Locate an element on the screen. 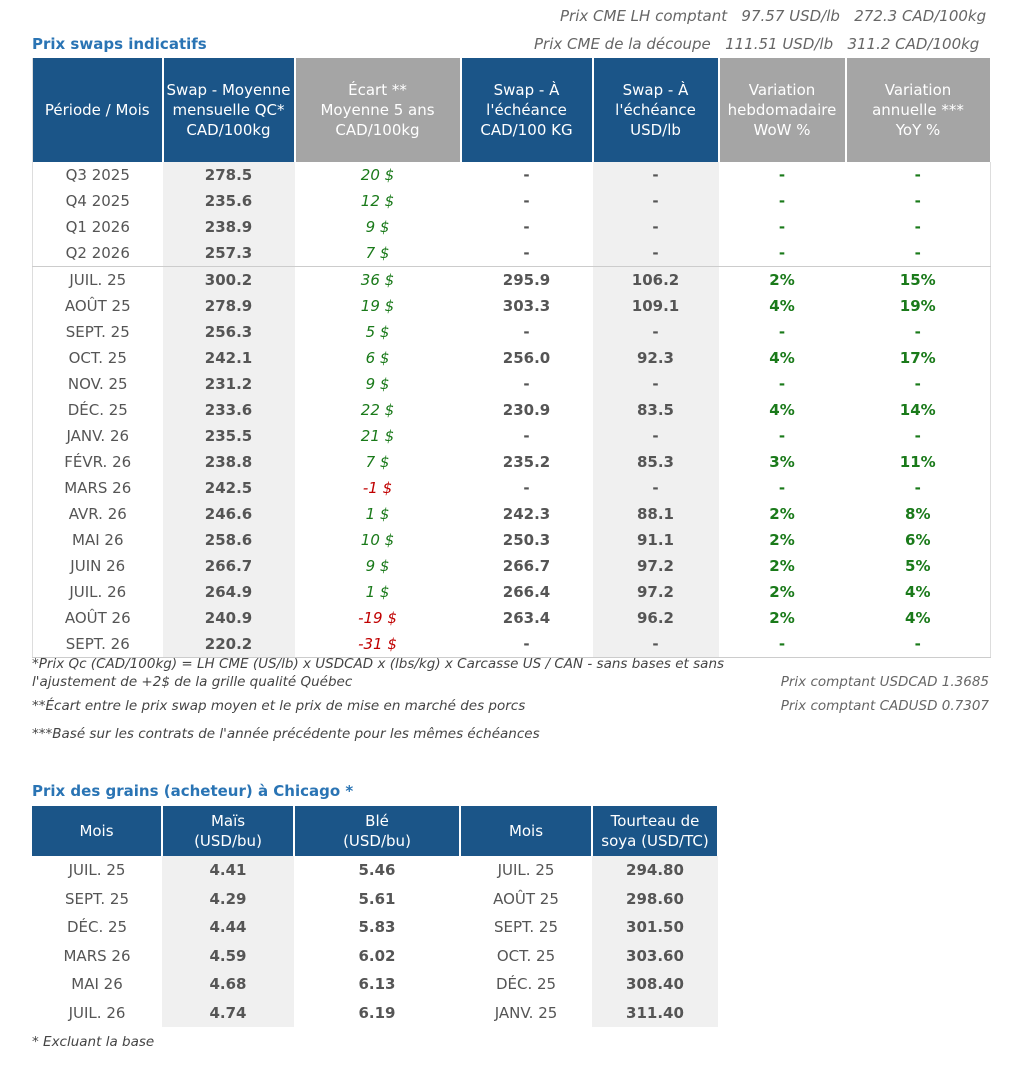 The image size is (1024, 1072). header-line: WoW % is located at coordinates (782, 130).